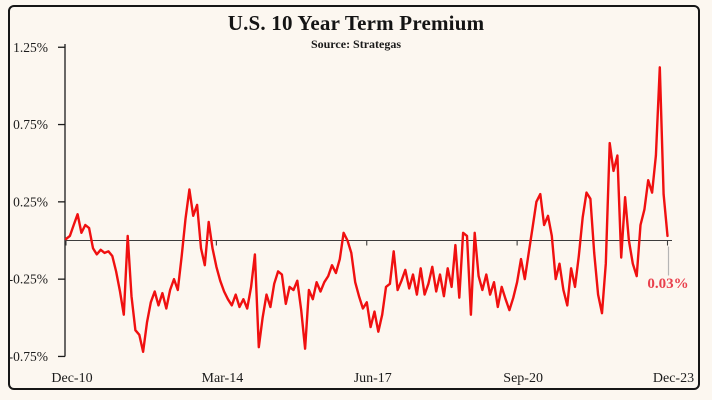 The width and height of the screenshot is (712, 400). I want to click on chart-subtitle: Source: Strategas, so click(356, 44).